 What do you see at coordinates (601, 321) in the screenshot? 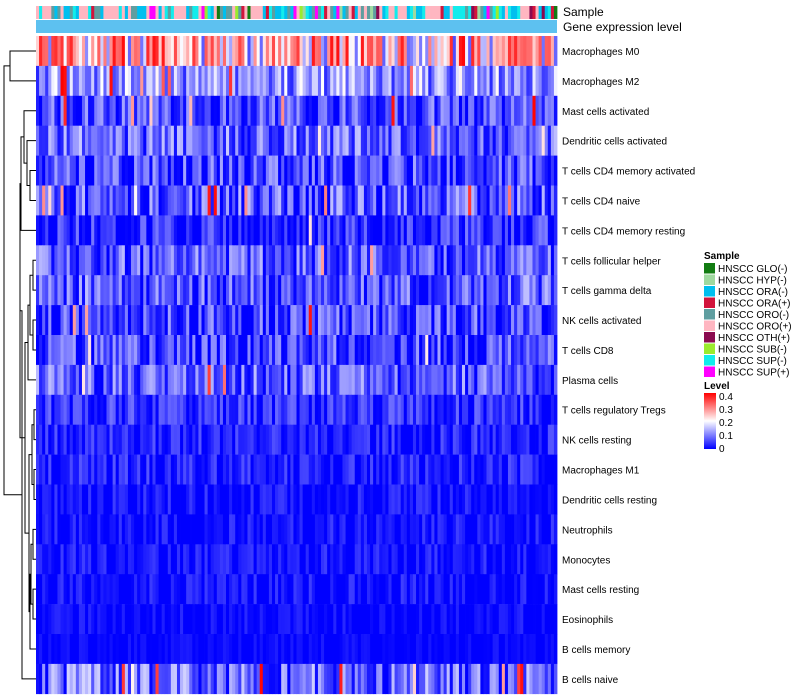
I see `row-label: NK cells activated` at bounding box center [601, 321].